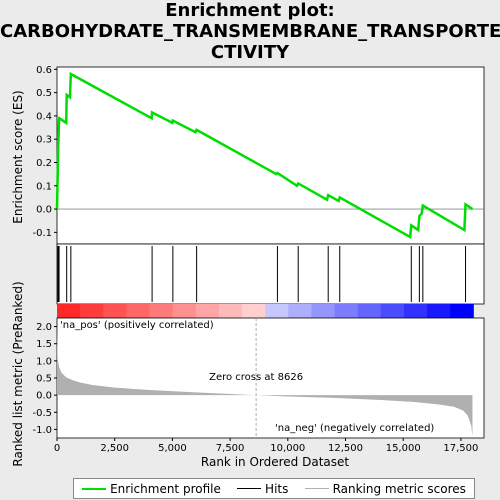 This screenshot has width=500, height=500. I want to click on metric-y-tick-label: 2.0, so click(44, 327).